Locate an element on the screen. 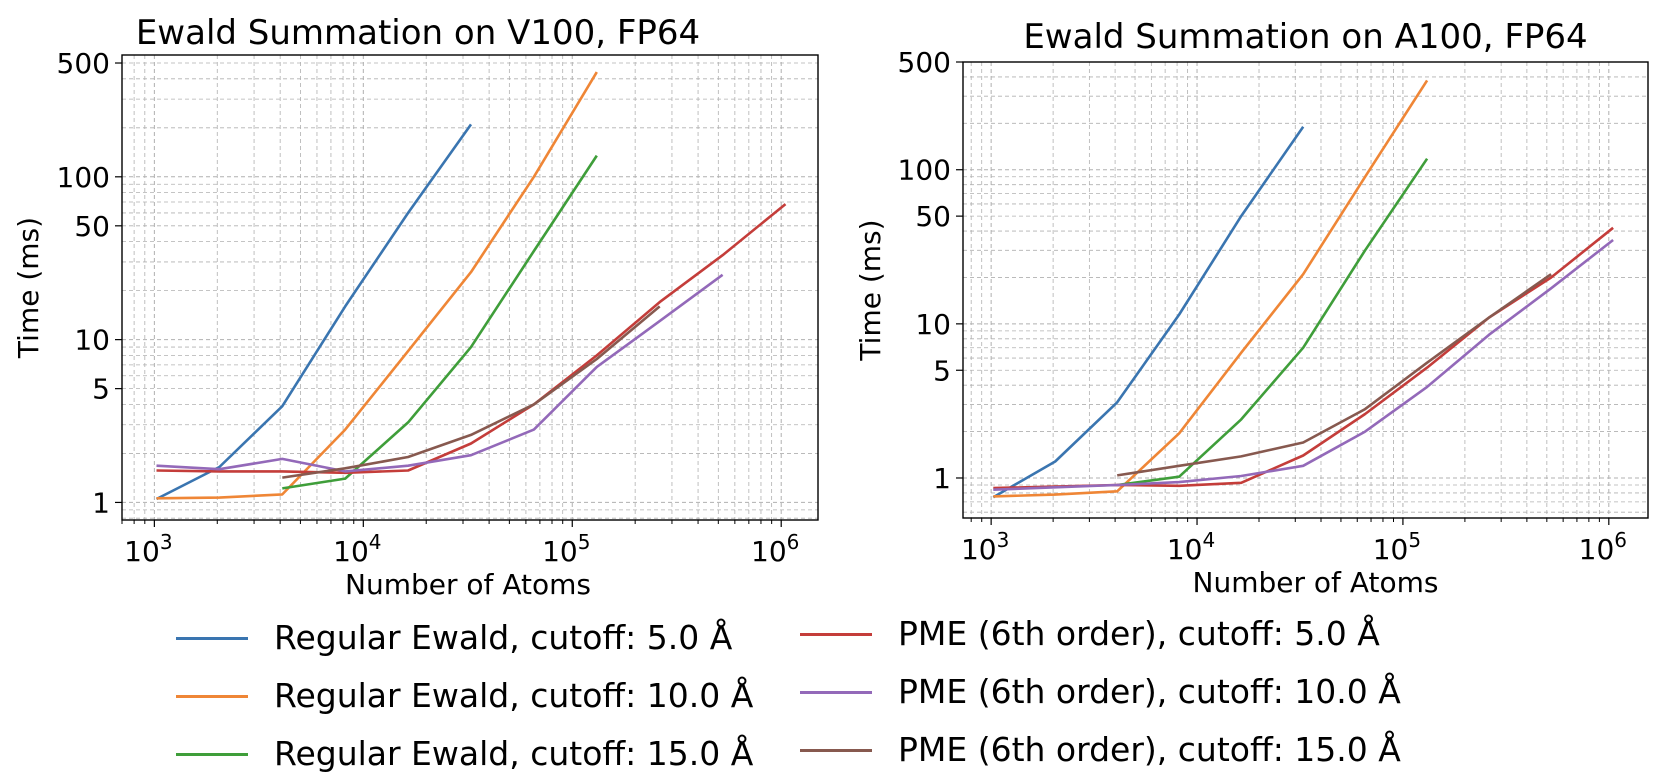 This screenshot has height=780, width=1661. legend-label: Regular Ewald, cutoff: 10.0 Å is located at coordinates (514, 695).